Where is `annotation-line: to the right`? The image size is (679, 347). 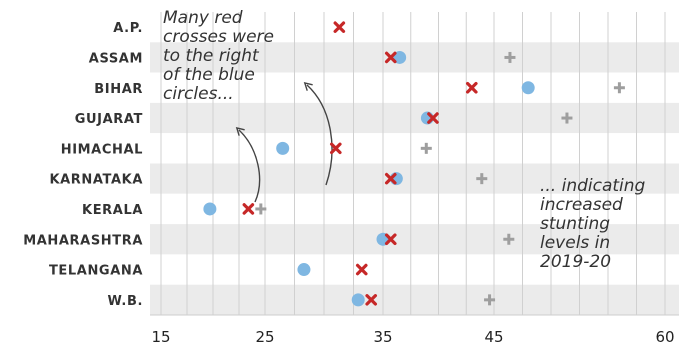
annotation-line: to the right is located at coordinates (211, 56).